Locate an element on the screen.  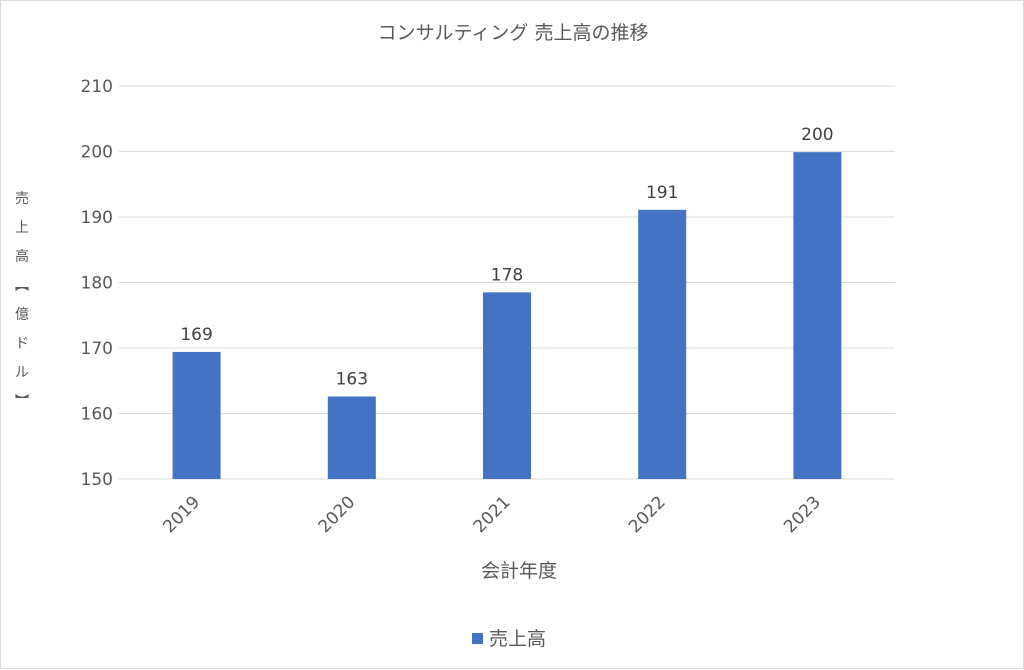
y-axis-title-char: ド is located at coordinates (22, 344).